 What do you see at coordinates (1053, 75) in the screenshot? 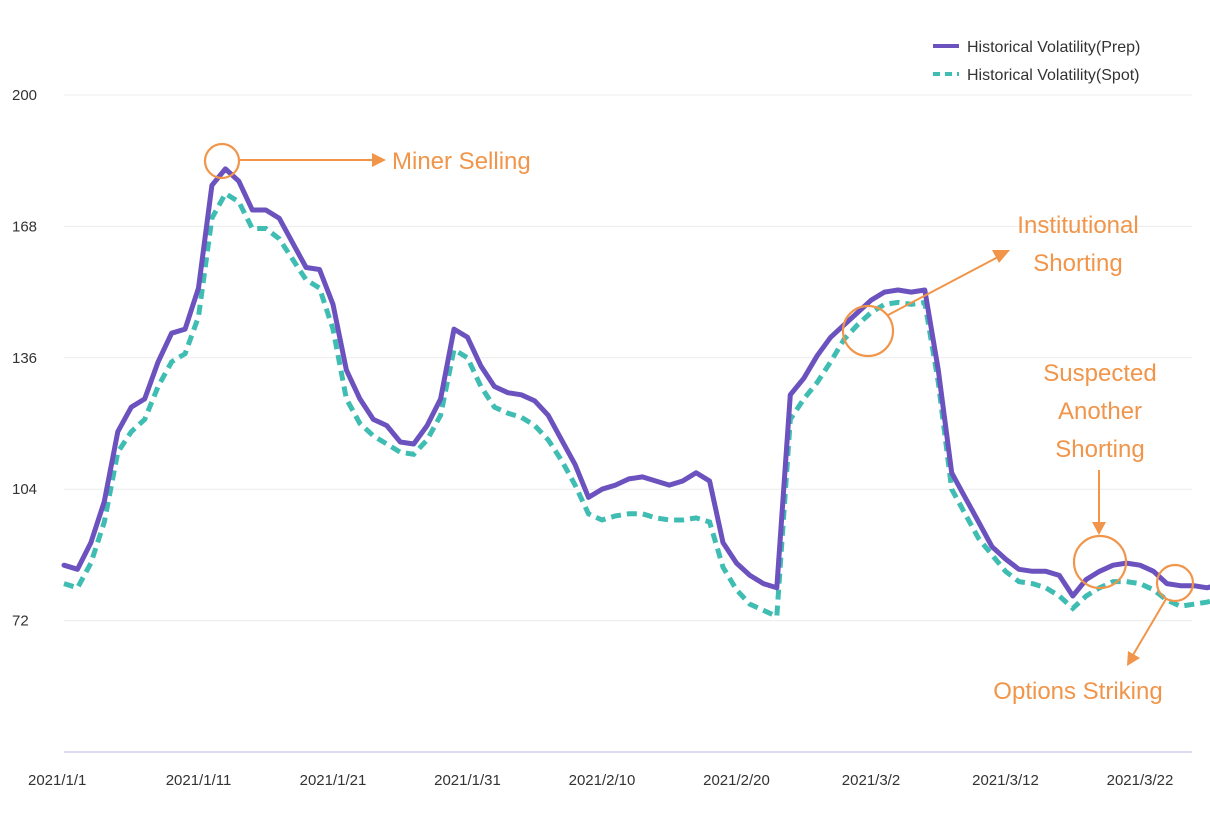
I see `legend-label-spot: Historical Volatility(Spot)` at bounding box center [1053, 75].